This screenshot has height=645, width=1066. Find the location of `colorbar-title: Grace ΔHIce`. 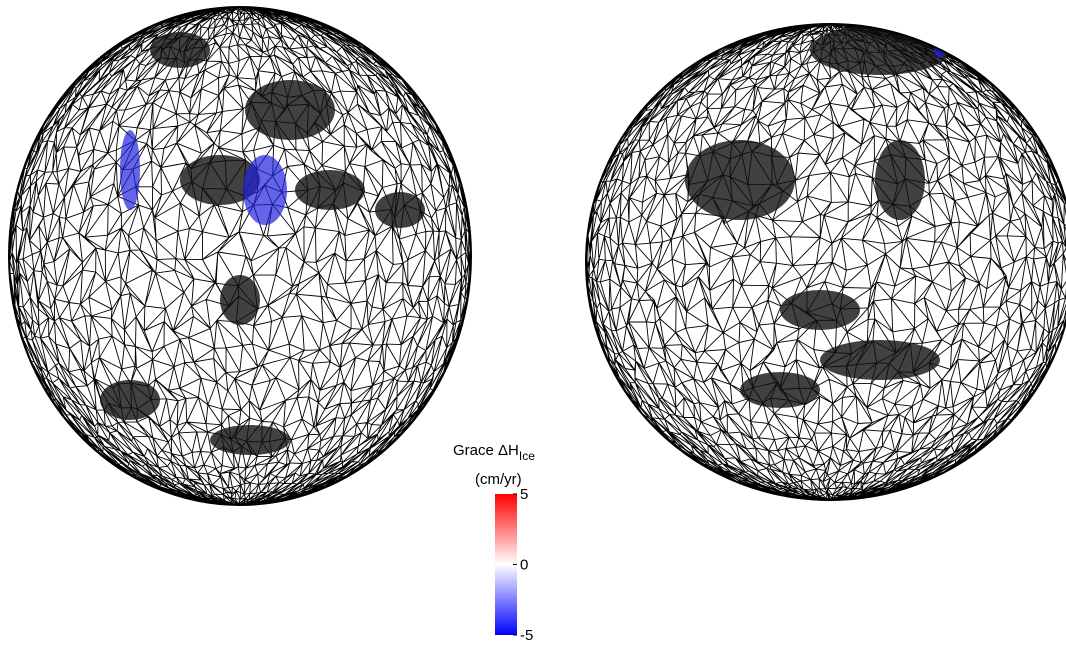

colorbar-title: Grace ΔHIce is located at coordinates (494, 452).